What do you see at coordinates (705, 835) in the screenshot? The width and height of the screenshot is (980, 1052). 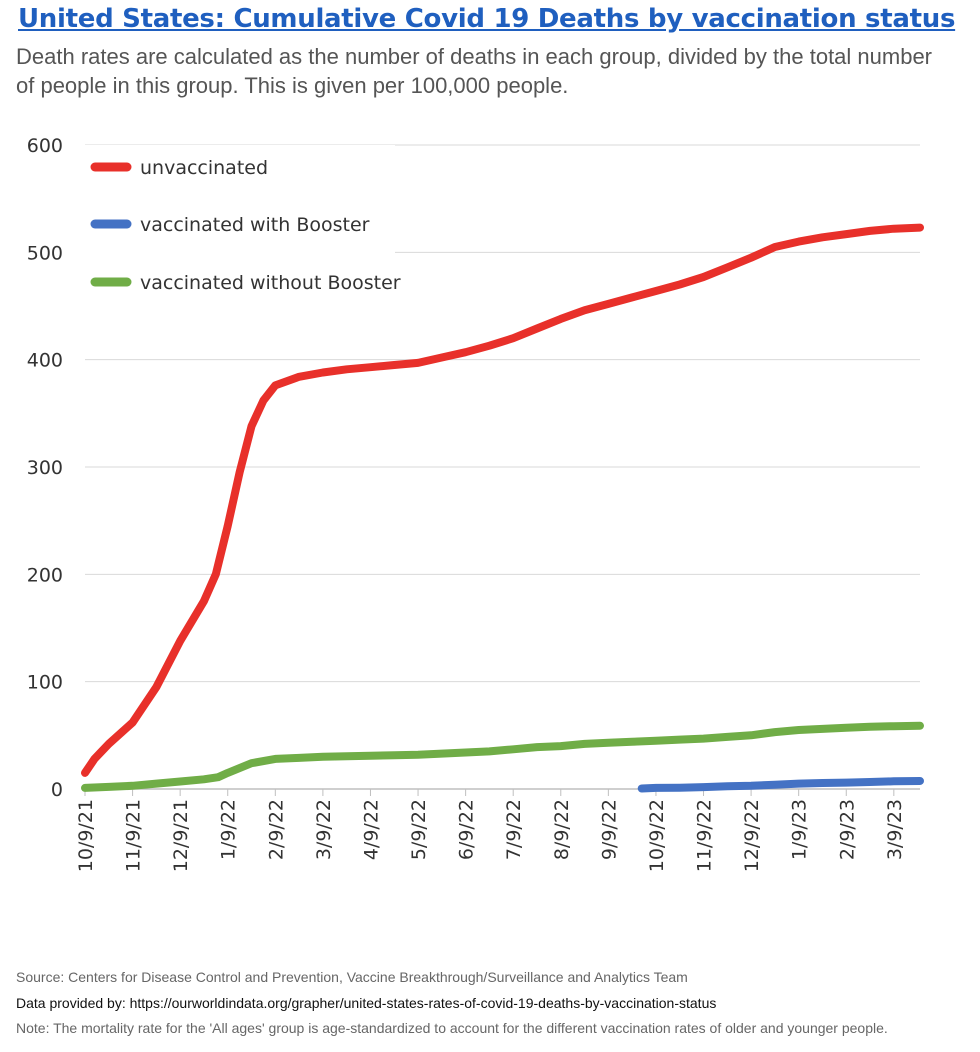 I see `x-tick-label-13: 11/9/22` at bounding box center [705, 835].